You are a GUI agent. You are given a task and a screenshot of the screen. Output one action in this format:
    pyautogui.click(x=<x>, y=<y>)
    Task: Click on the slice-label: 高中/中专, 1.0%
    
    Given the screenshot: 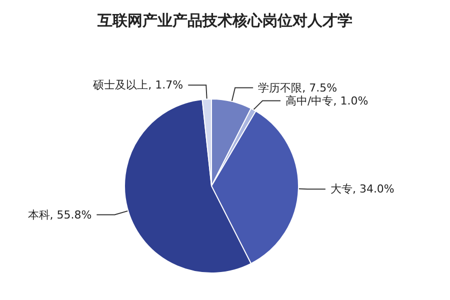 What is the action you would take?
    pyautogui.click(x=327, y=101)
    